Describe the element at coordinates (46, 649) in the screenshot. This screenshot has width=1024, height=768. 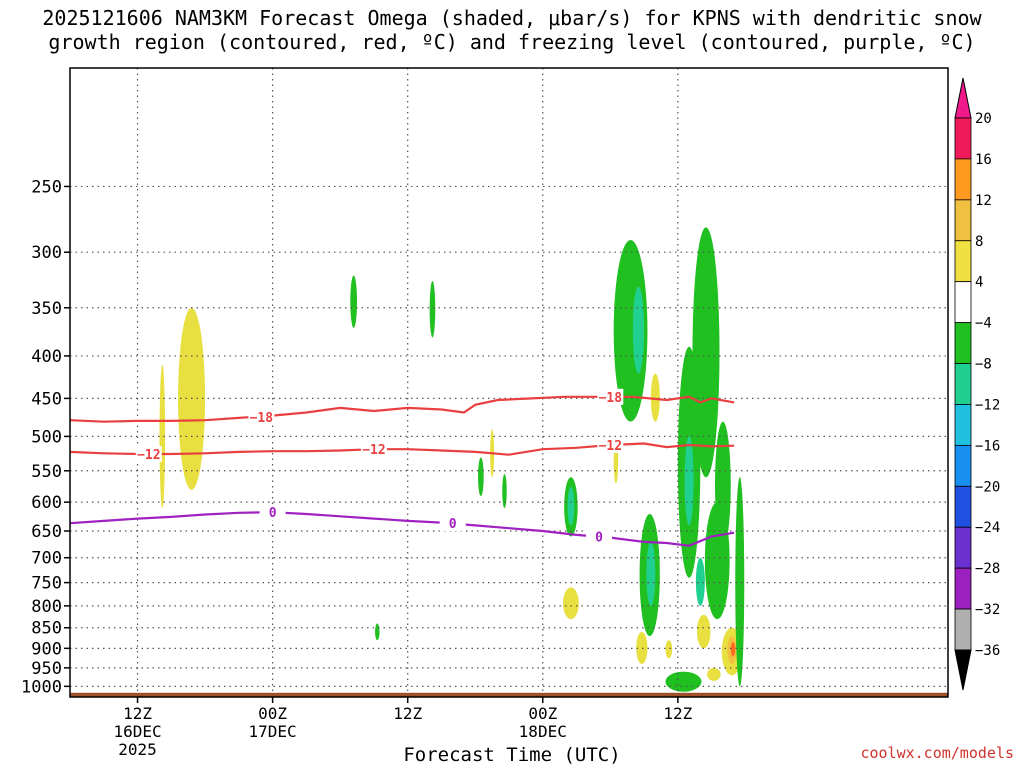
I see `y-tick-label-900: 900` at that location.